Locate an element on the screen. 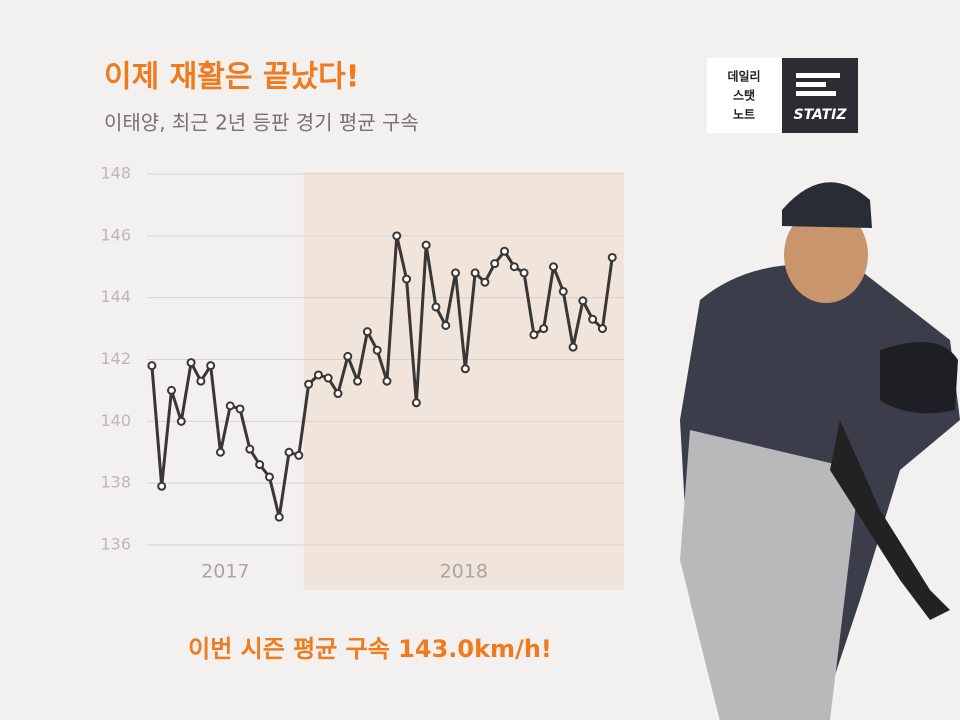  y-tick-label: 138 is located at coordinates (115, 482).